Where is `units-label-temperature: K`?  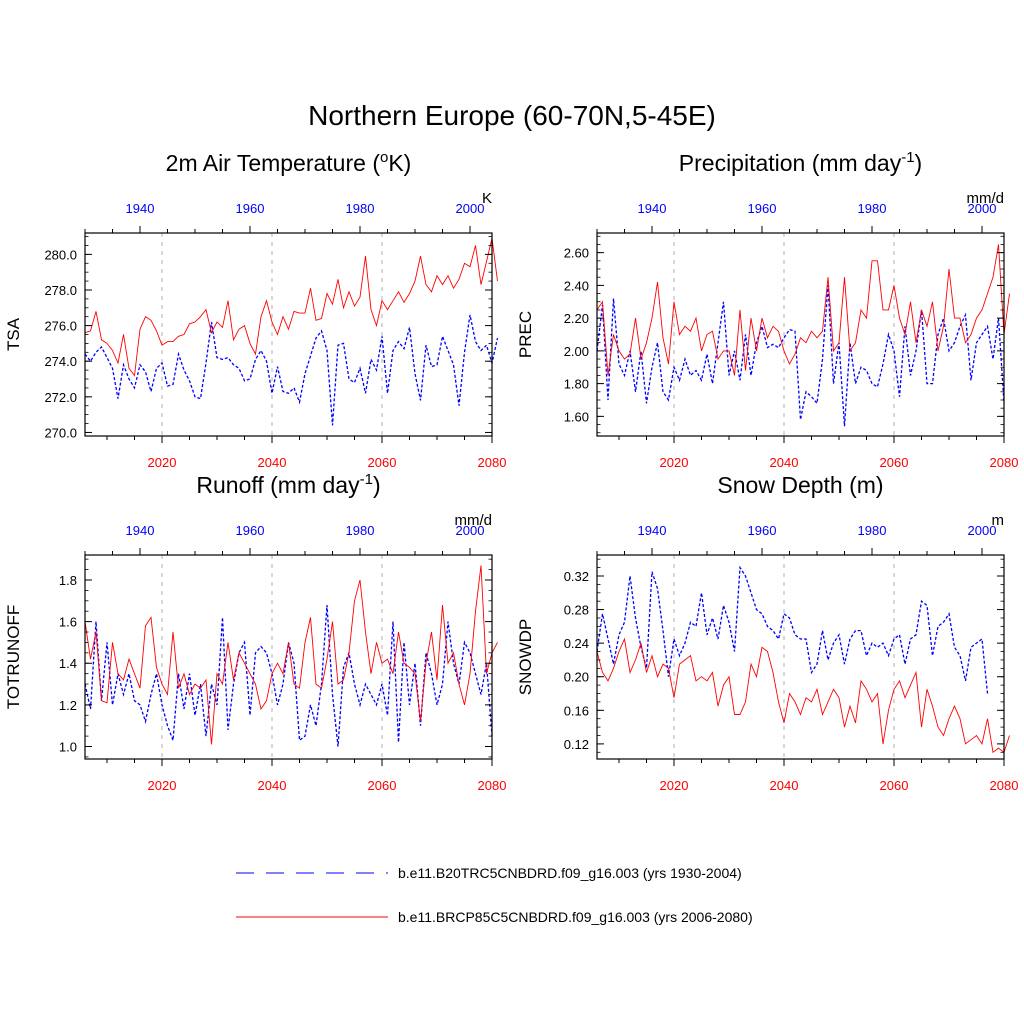 units-label-temperature: K is located at coordinates (487, 198).